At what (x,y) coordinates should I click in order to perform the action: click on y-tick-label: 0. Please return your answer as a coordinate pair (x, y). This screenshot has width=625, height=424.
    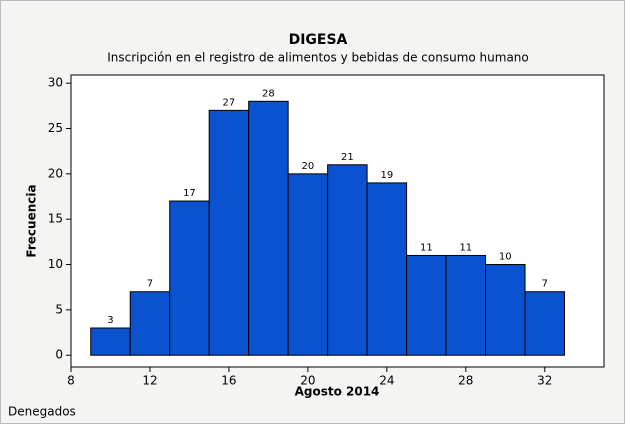
    Looking at the image, I should click on (59, 355).